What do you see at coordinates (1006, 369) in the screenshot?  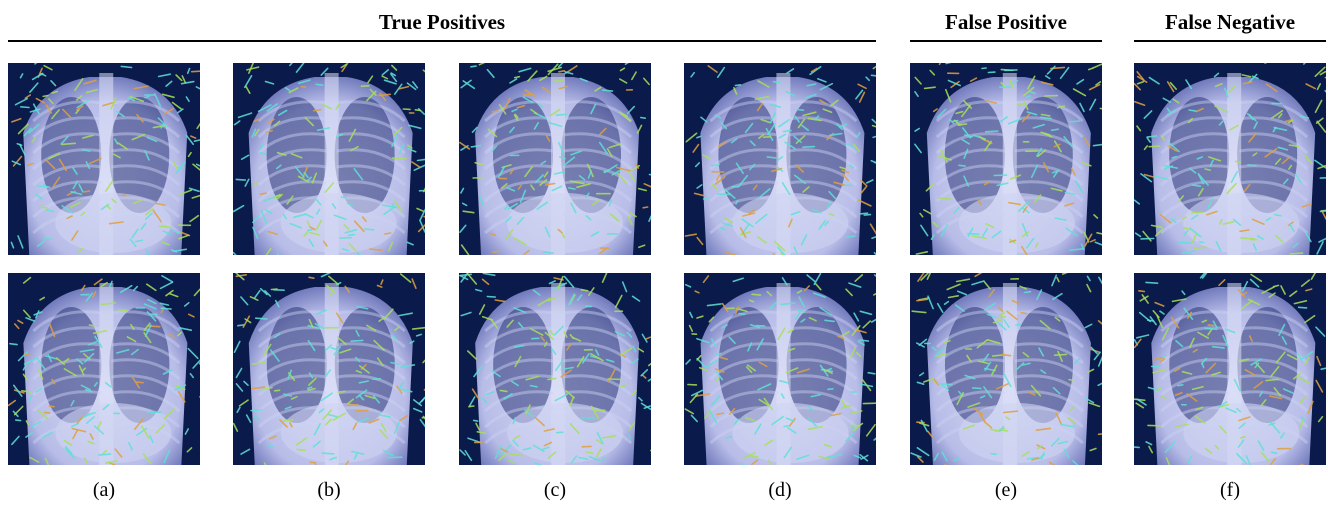 I see `xray-image-e-row2` at bounding box center [1006, 369].